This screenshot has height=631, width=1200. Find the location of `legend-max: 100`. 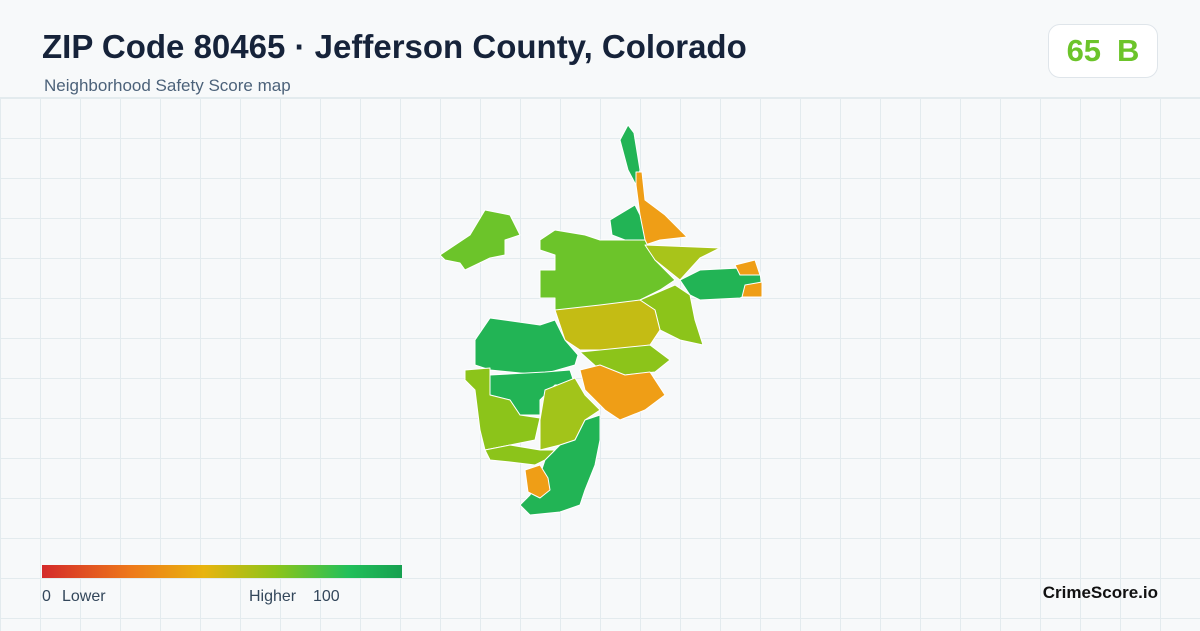

legend-max: 100 is located at coordinates (326, 596).